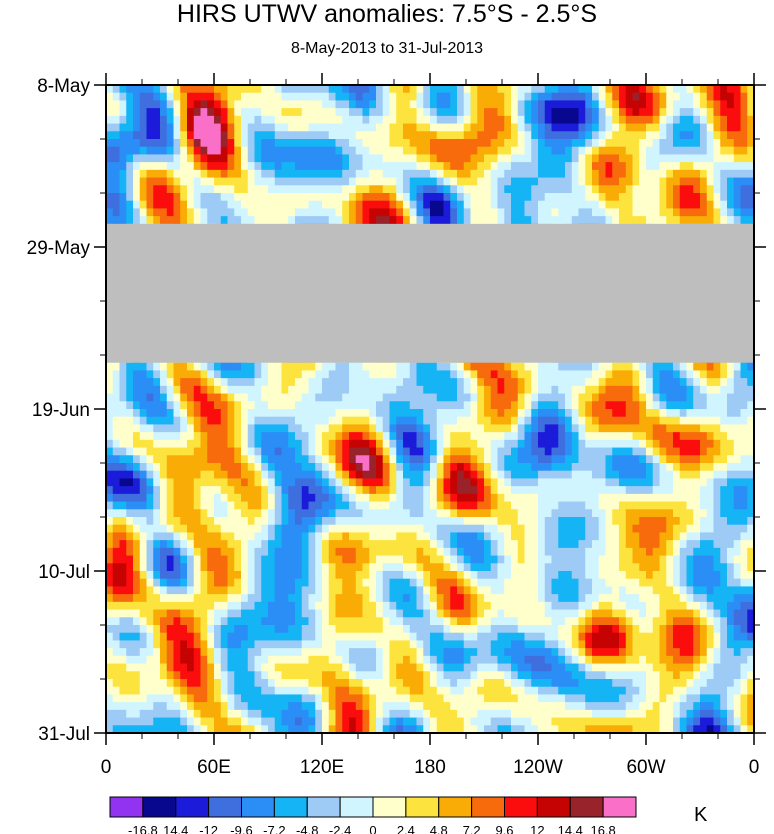 This screenshot has width=774, height=834. What do you see at coordinates (387, 14) in the screenshot?
I see `chart-title: HIRS UTWV anomalies: 7.5°S - 2.5°S` at bounding box center [387, 14].